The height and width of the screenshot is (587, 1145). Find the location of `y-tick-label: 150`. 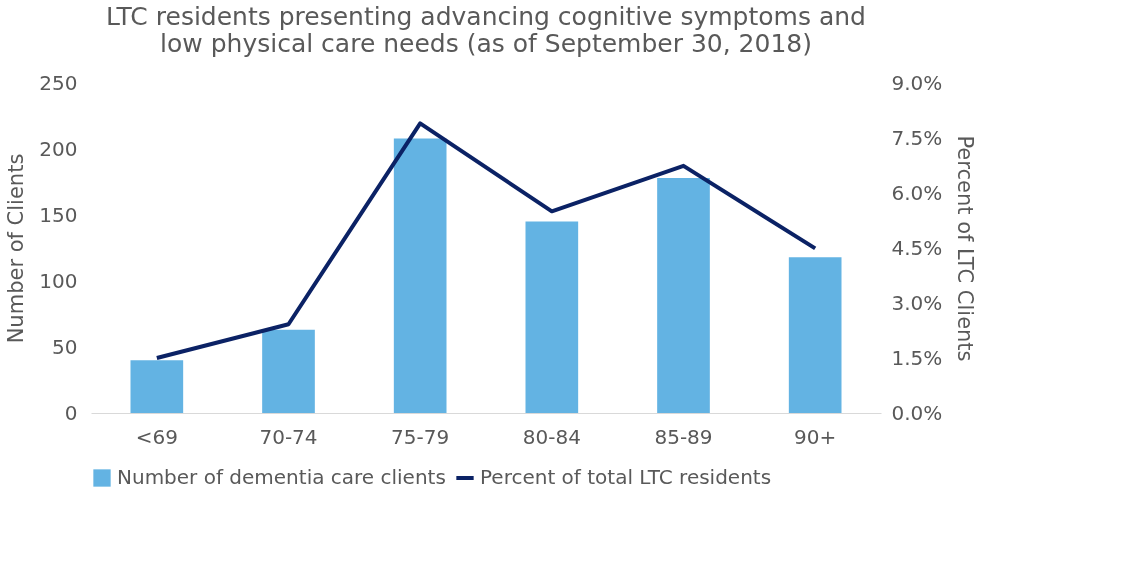

y-tick-label: 150 is located at coordinates (58, 214).